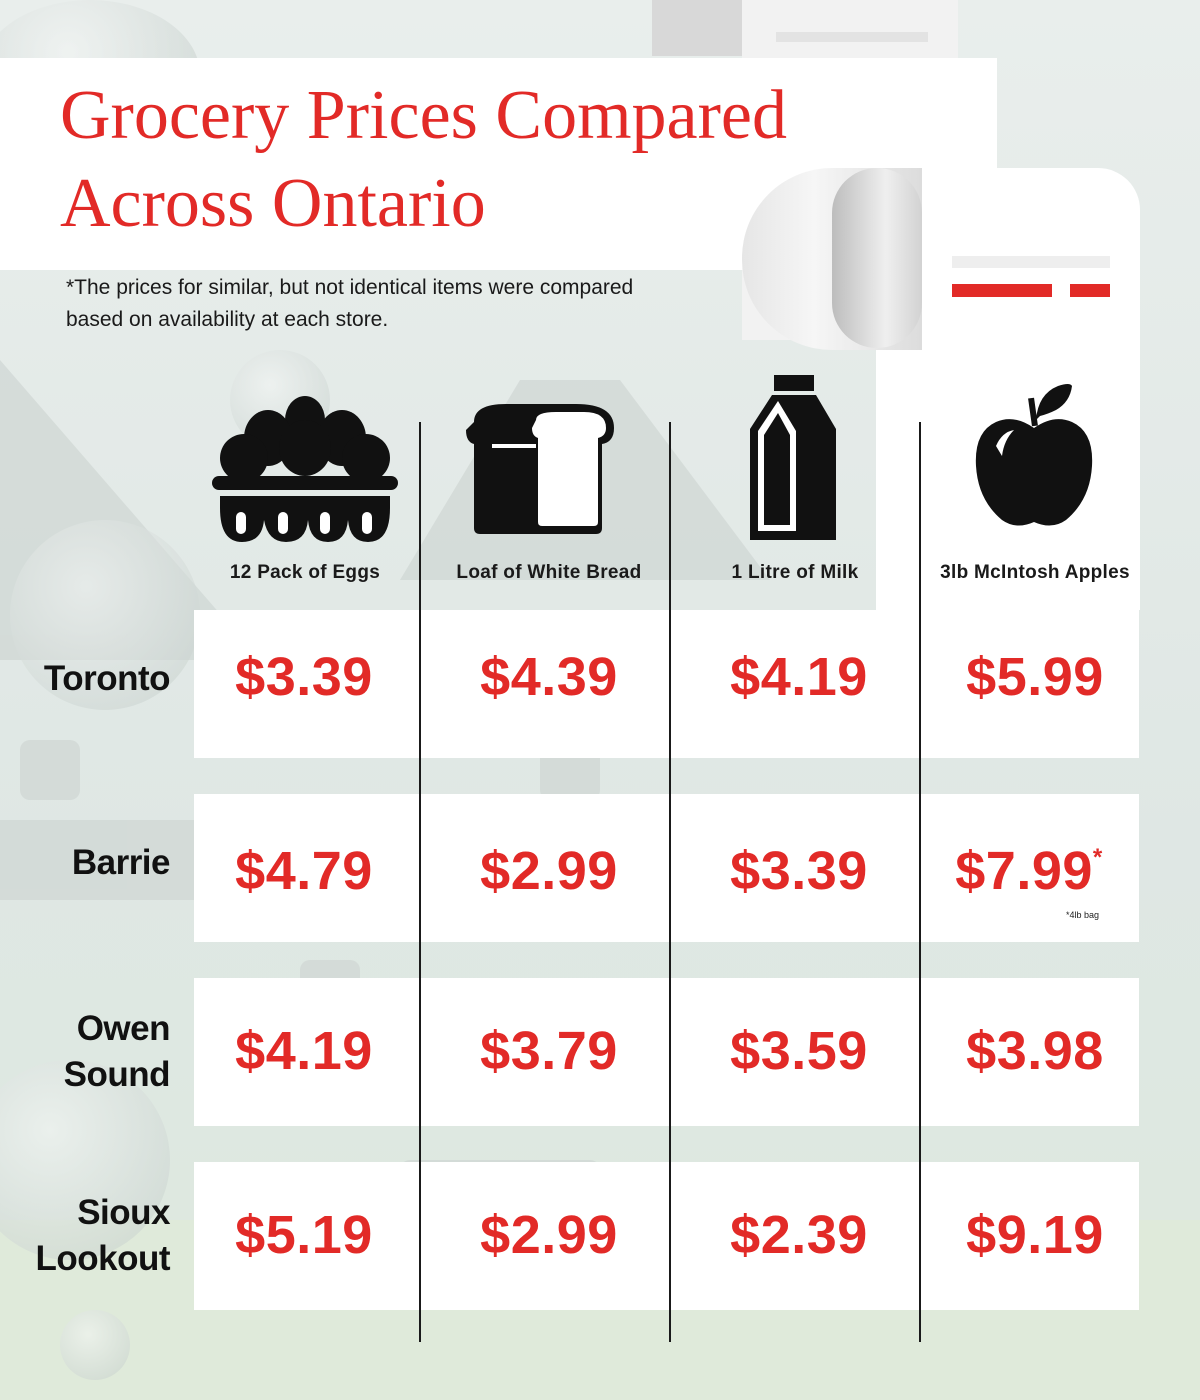  What do you see at coordinates (697, 28) in the screenshot?
I see `receipt-tab` at bounding box center [697, 28].